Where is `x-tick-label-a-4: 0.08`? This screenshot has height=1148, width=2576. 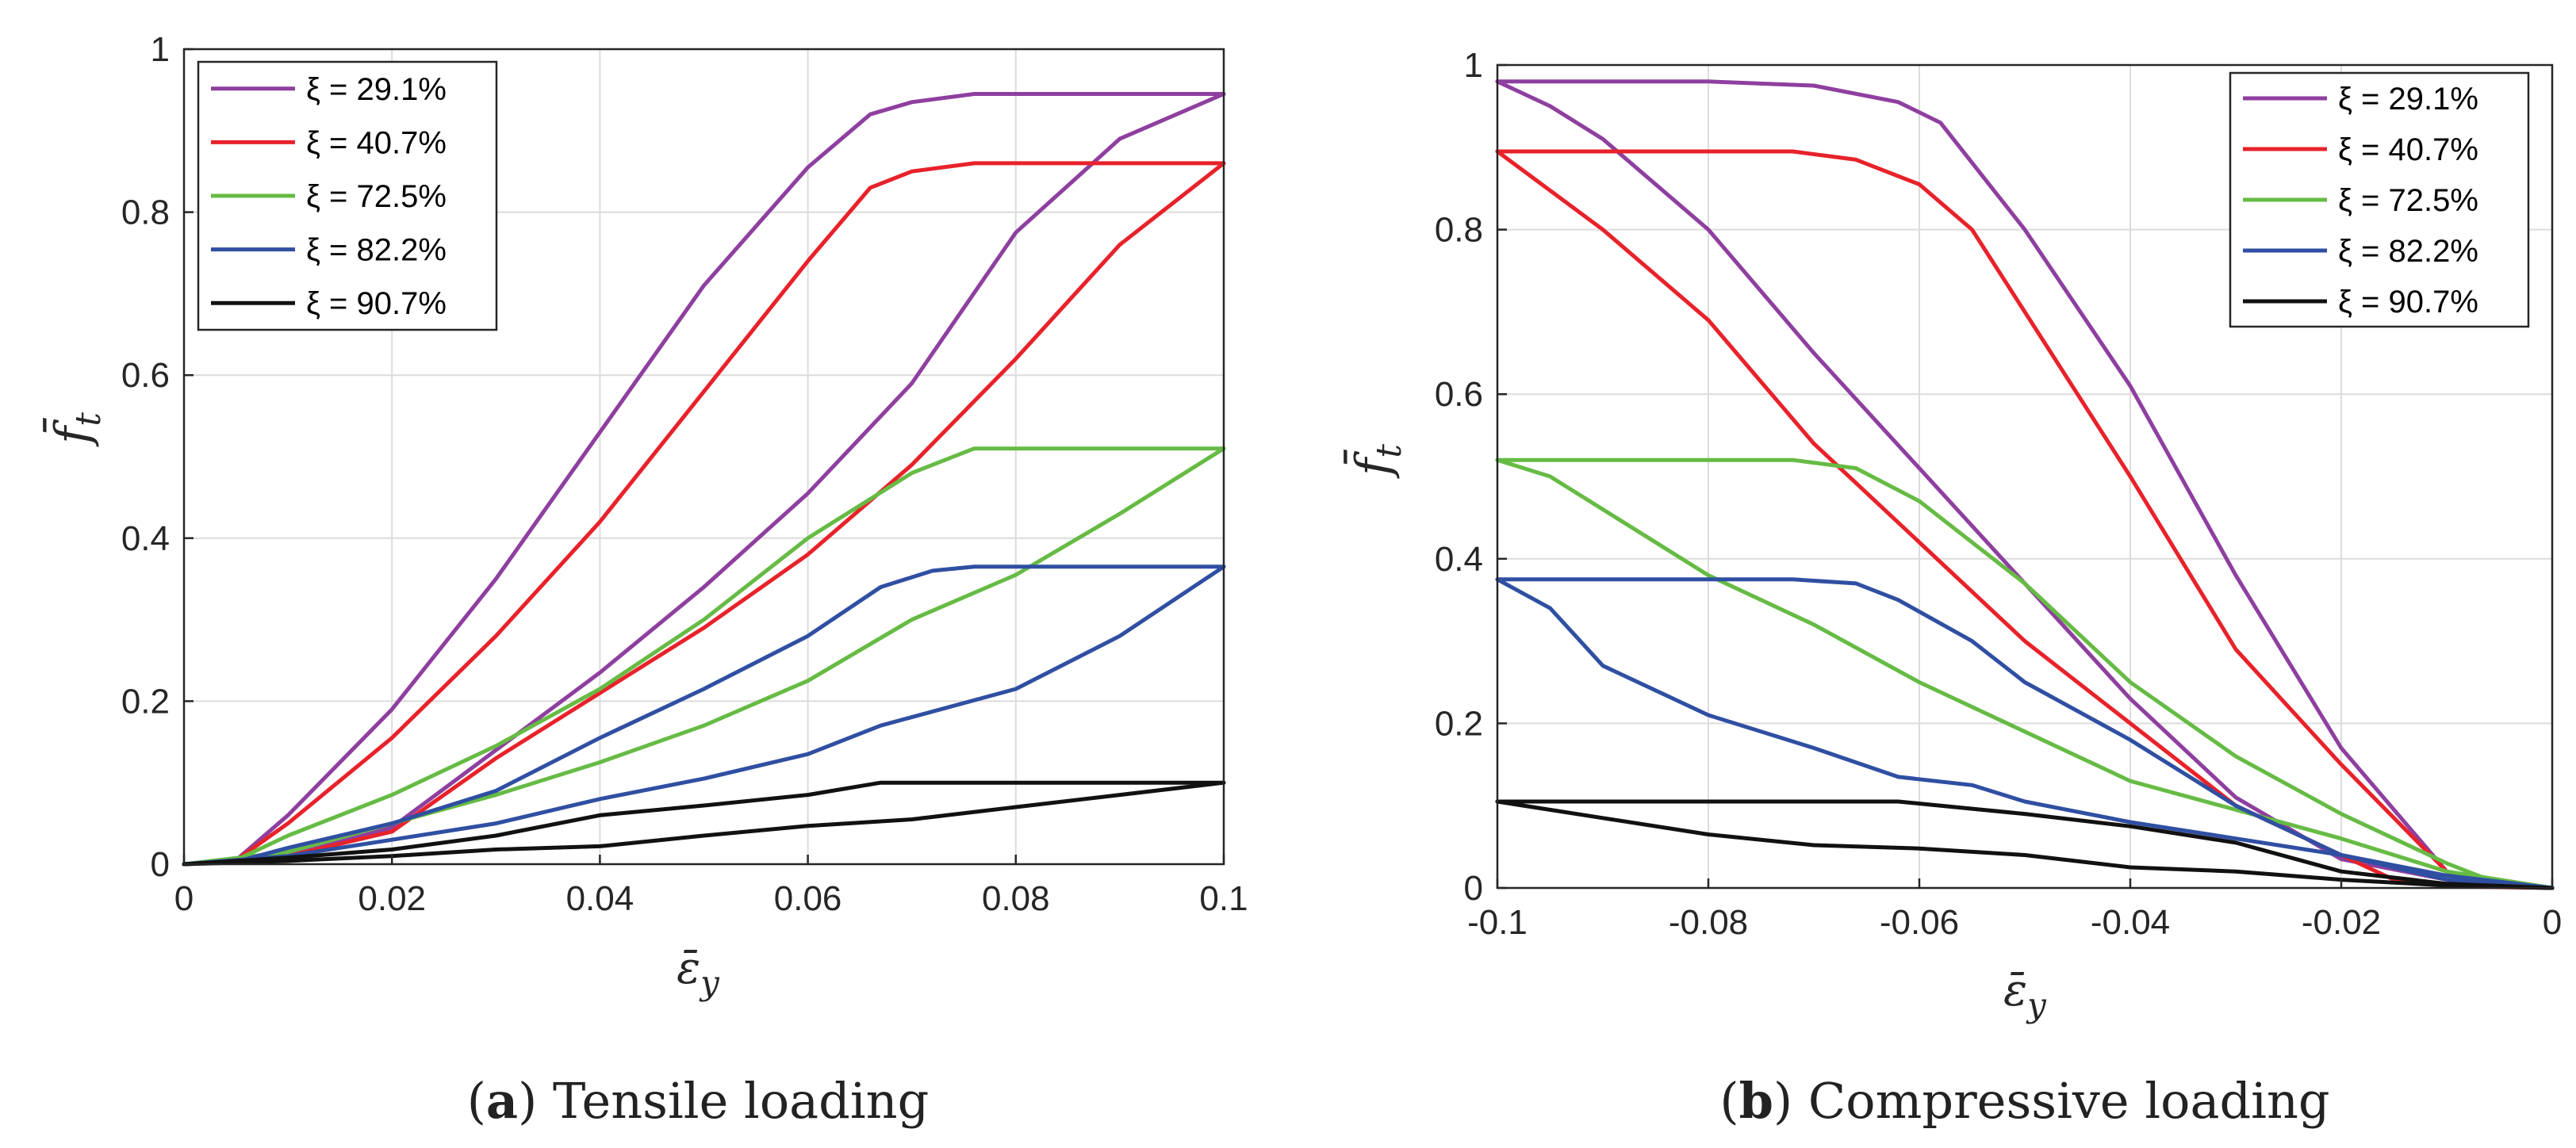
x-tick-label-a-4: 0.08 is located at coordinates (1016, 898).